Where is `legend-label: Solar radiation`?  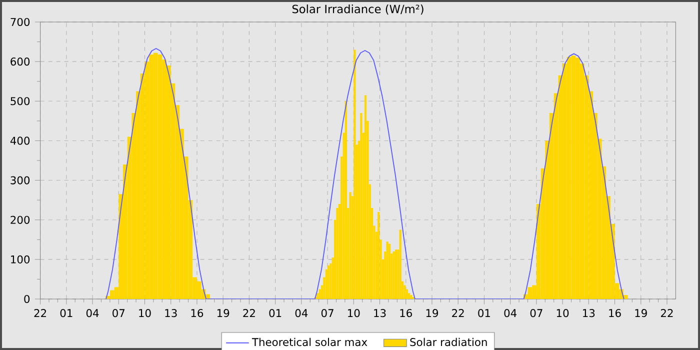 legend-label: Solar radiation is located at coordinates (448, 342).